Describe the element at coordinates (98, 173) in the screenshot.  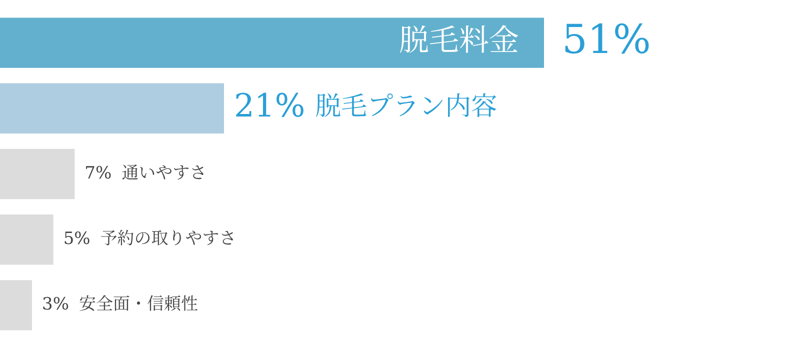
I see `data-label: 7%` at that location.